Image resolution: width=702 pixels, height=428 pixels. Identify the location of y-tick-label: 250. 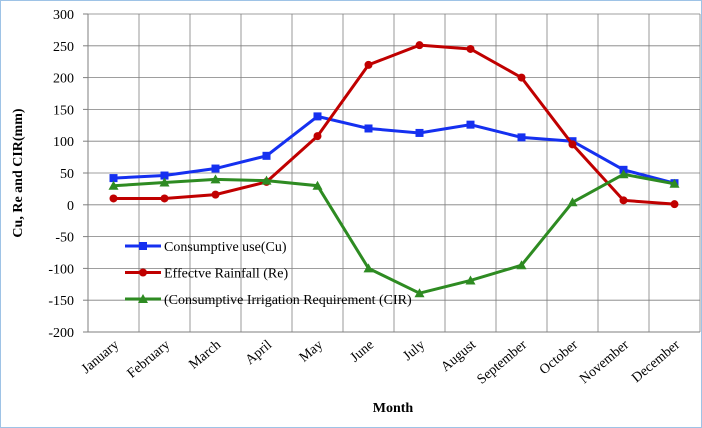
(63, 47).